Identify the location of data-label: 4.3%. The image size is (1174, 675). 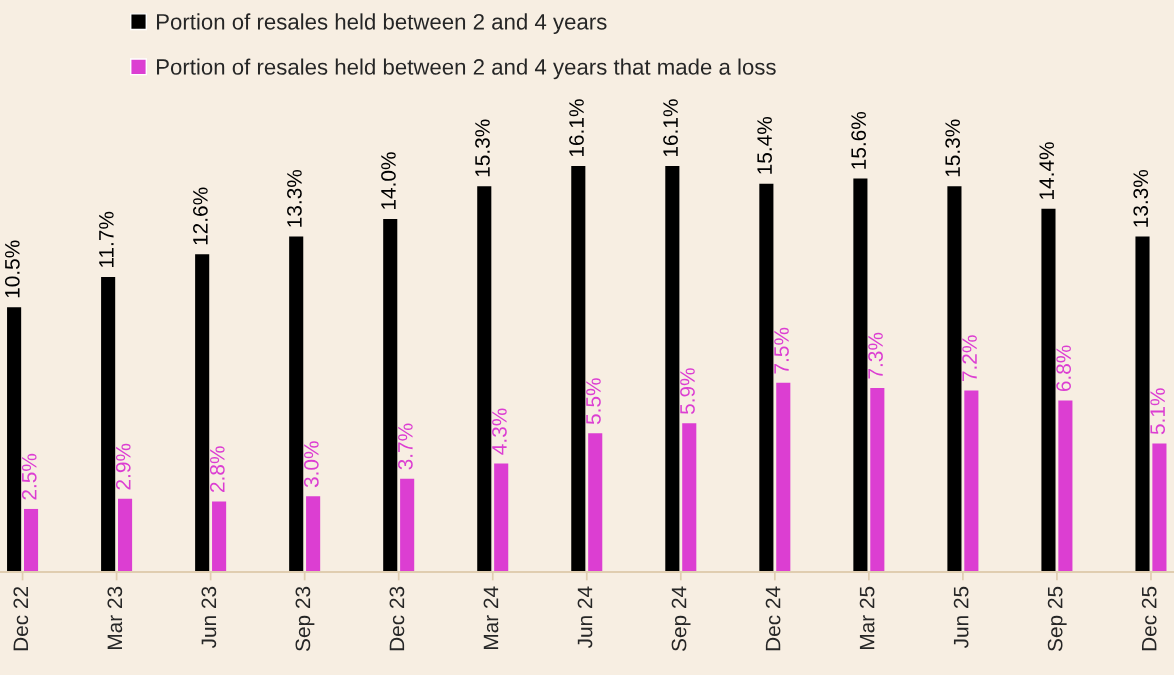
(499, 431).